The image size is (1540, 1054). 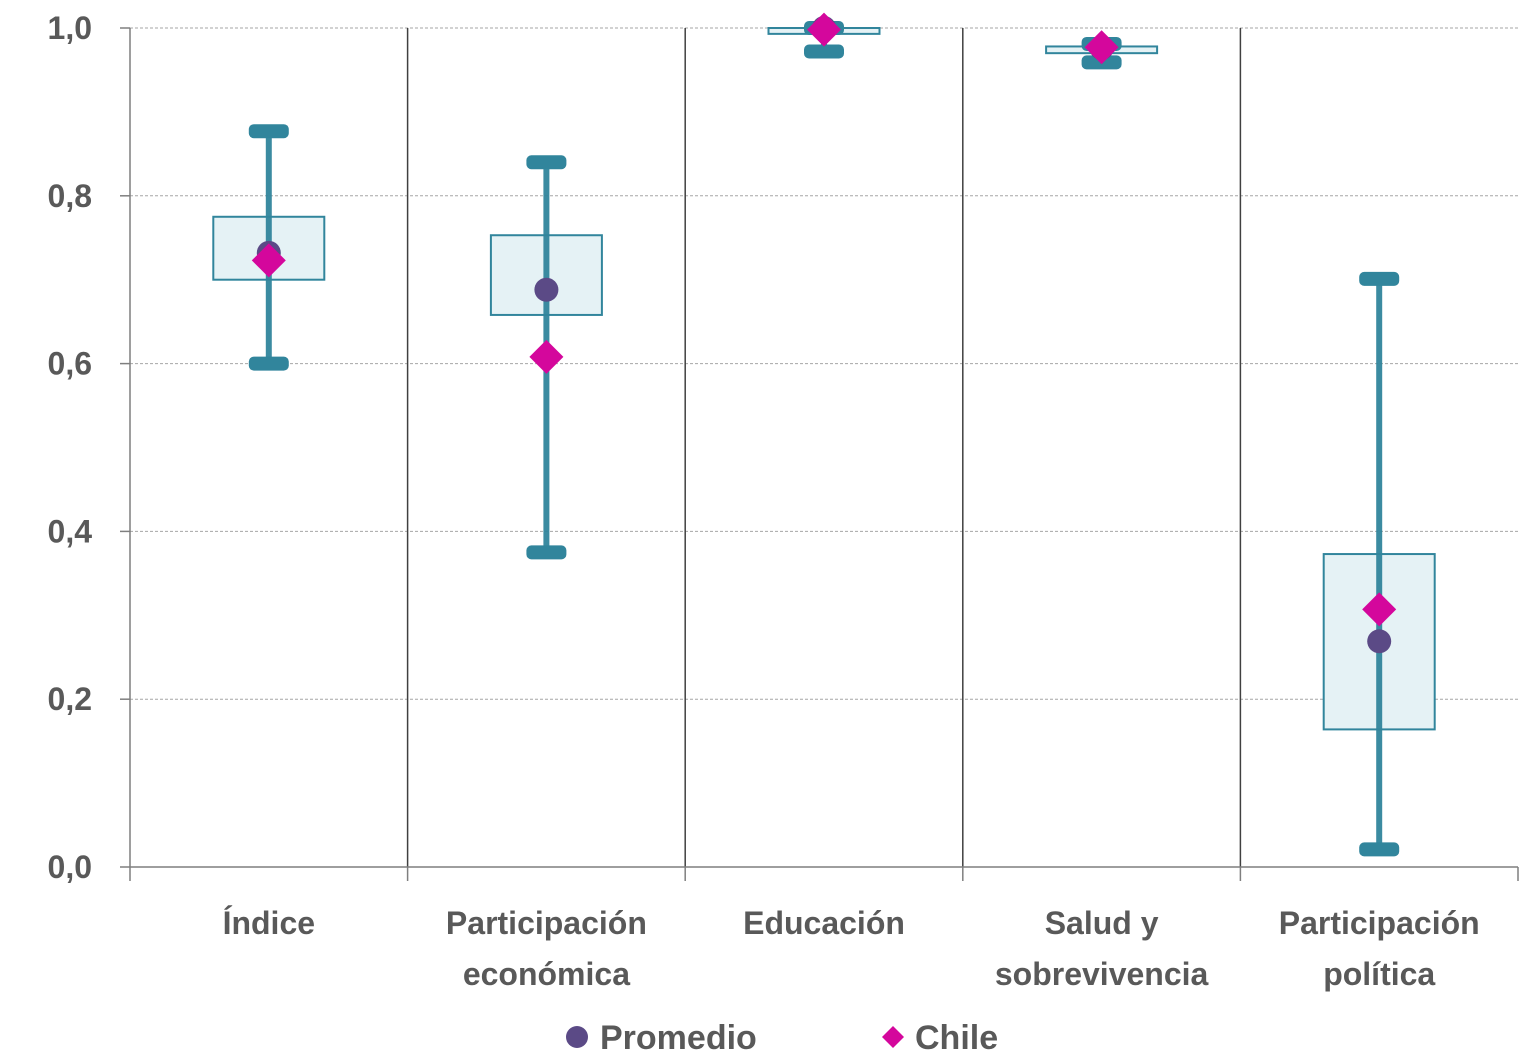 What do you see at coordinates (1379, 974) in the screenshot?
I see `x-category-label: política` at bounding box center [1379, 974].